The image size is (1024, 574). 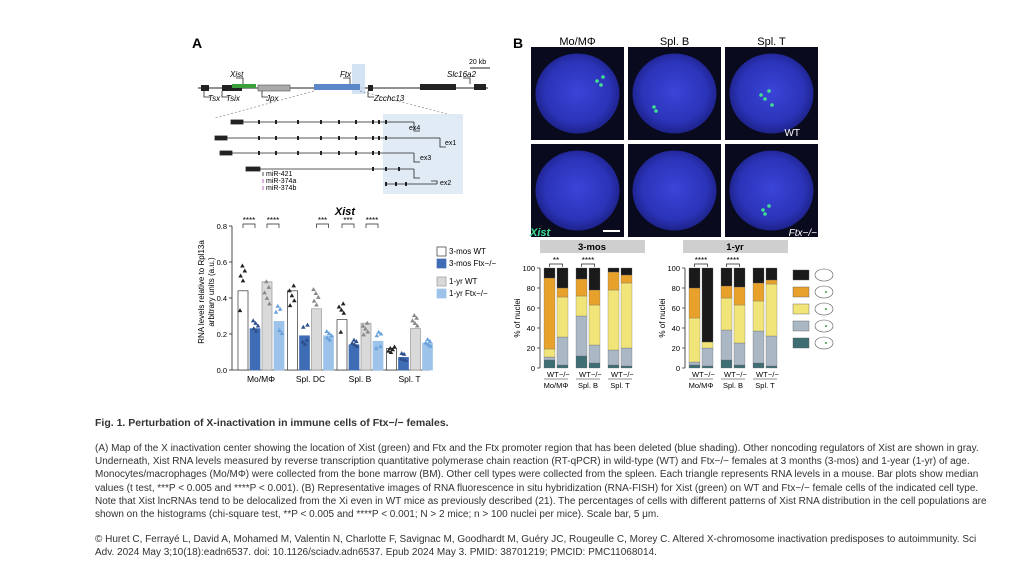 What do you see at coordinates (222, 334) in the screenshot?
I see `xist-y-tick-label: 0.2` at bounding box center [222, 334].